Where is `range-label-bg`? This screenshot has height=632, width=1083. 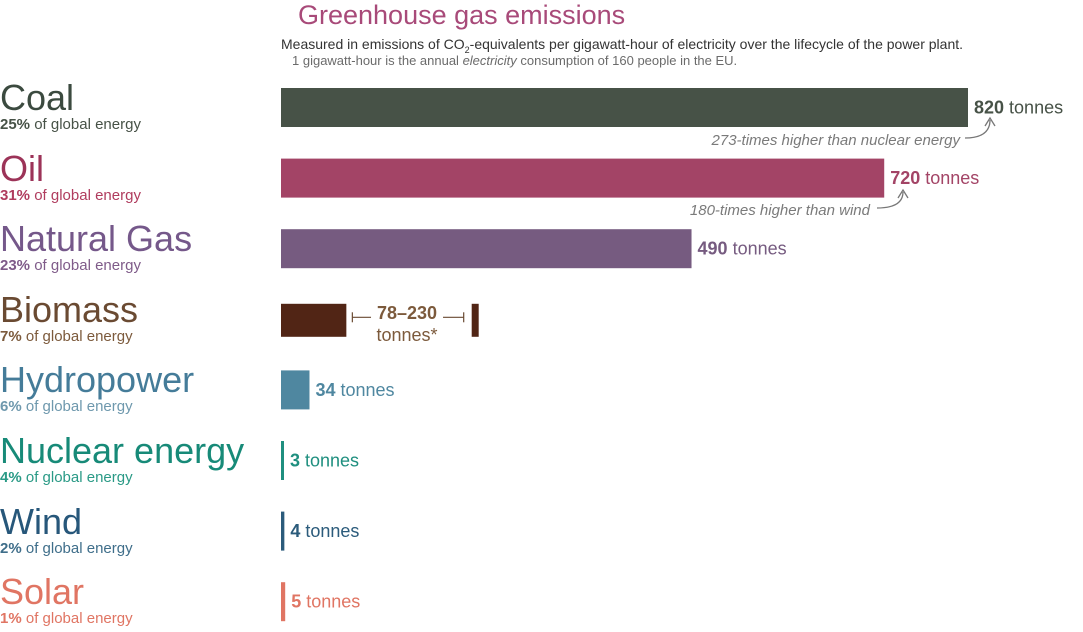
range-label-bg is located at coordinates (407, 312).